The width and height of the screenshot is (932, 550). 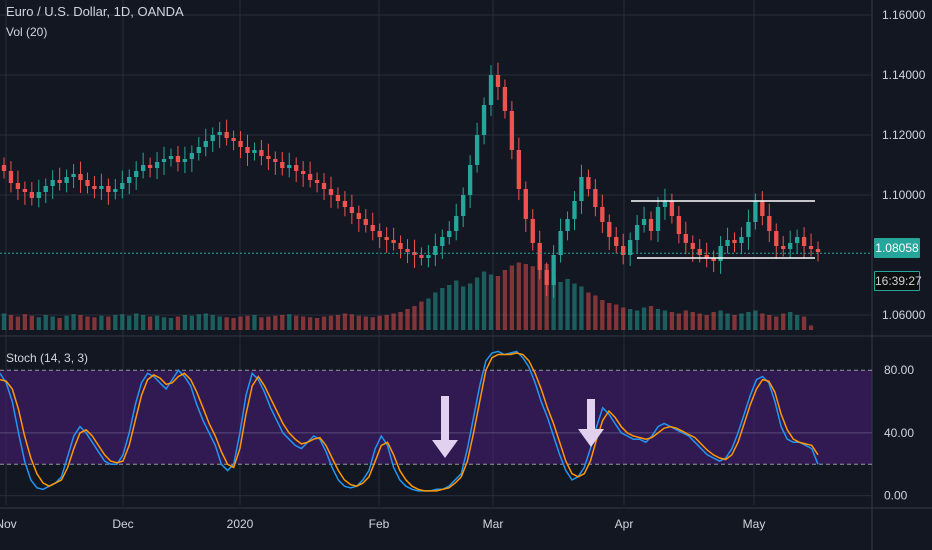 What do you see at coordinates (898, 281) in the screenshot?
I see `countdown-tag: 16:39:27` at bounding box center [898, 281].